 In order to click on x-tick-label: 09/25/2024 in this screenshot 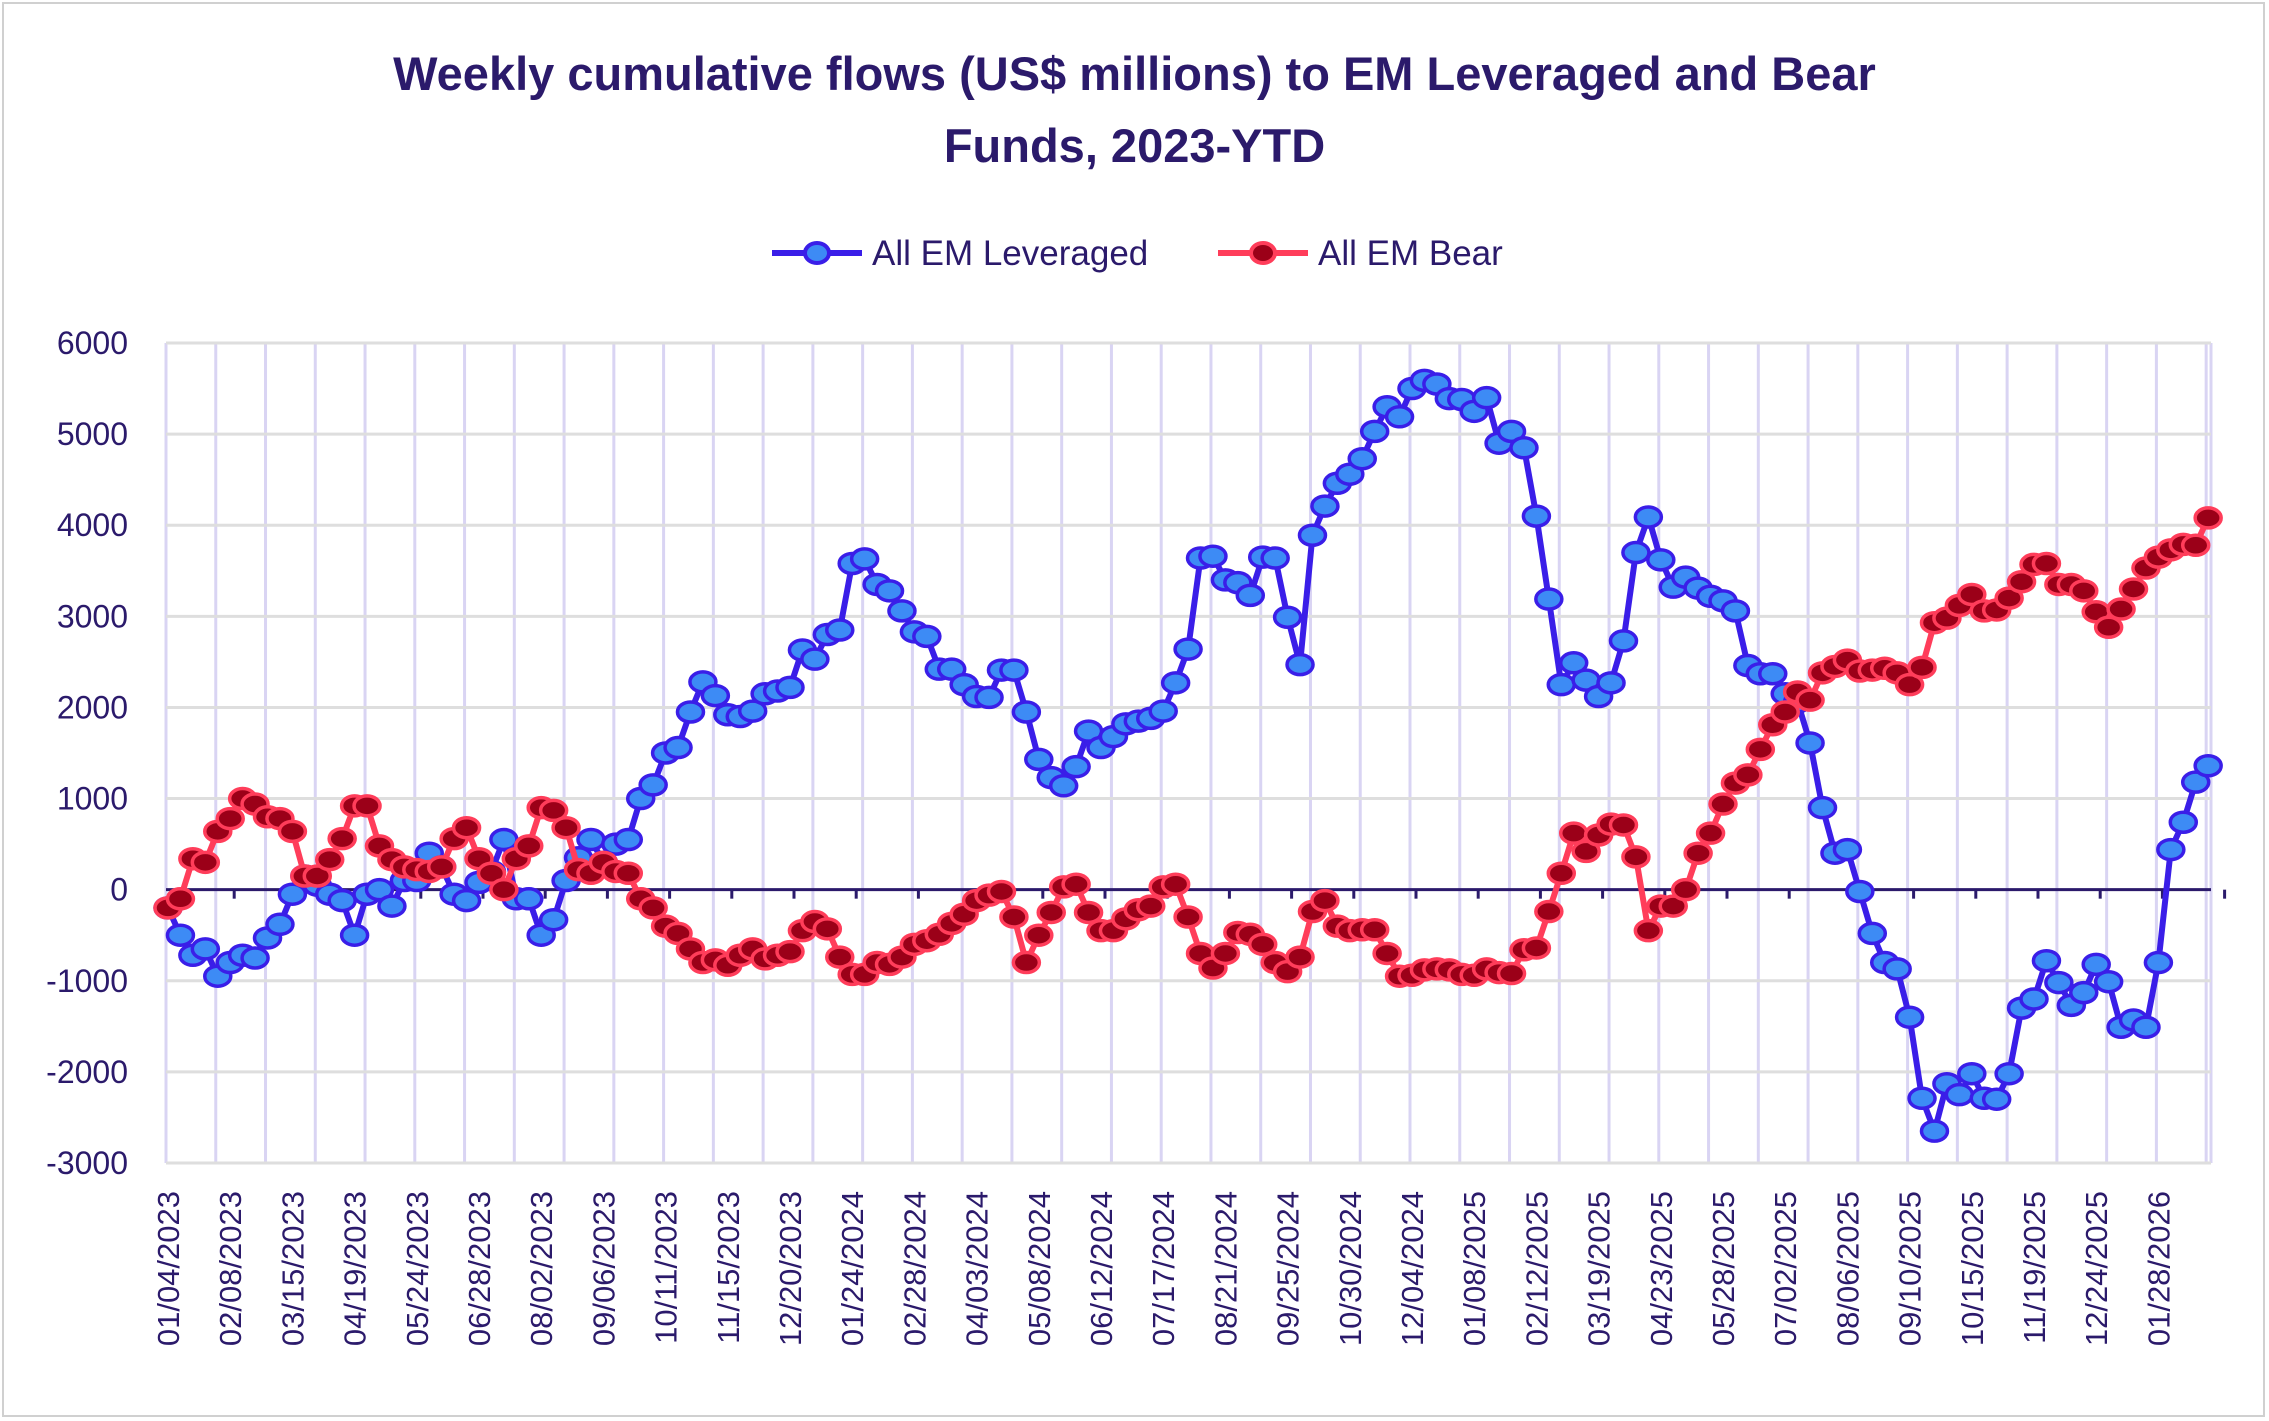, I will do `click(1288, 1268)`.